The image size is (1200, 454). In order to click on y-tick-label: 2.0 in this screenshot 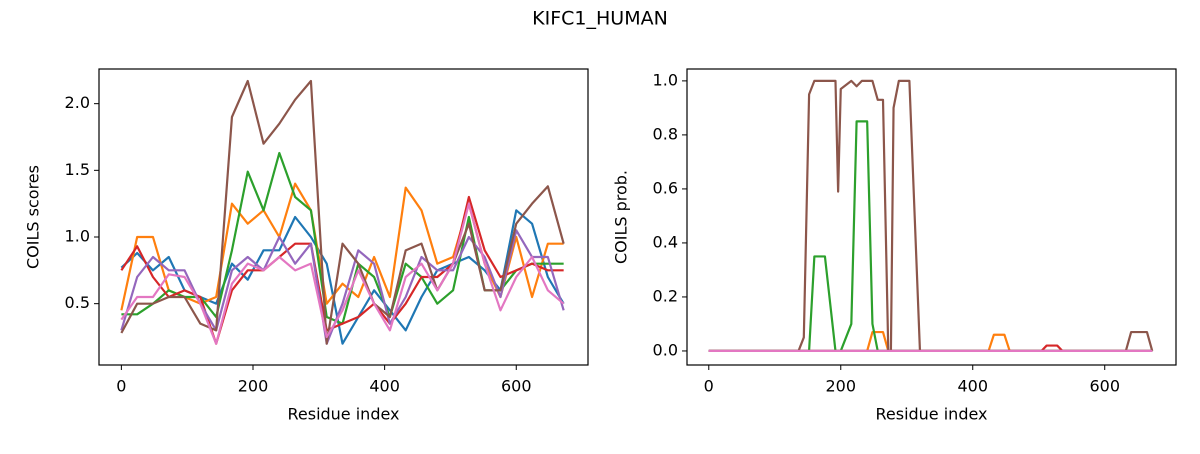, I will do `click(77, 102)`.